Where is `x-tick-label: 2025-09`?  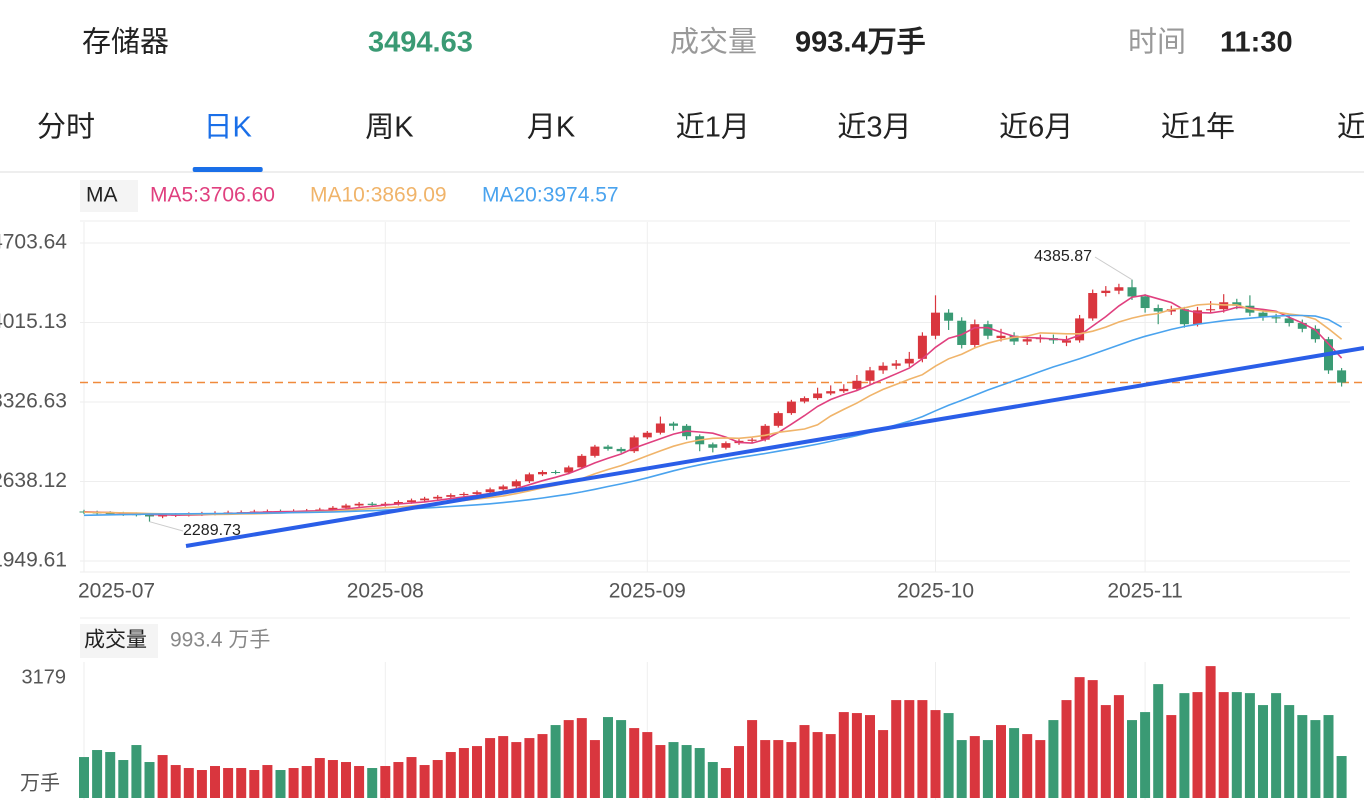 x-tick-label: 2025-09 is located at coordinates (647, 591).